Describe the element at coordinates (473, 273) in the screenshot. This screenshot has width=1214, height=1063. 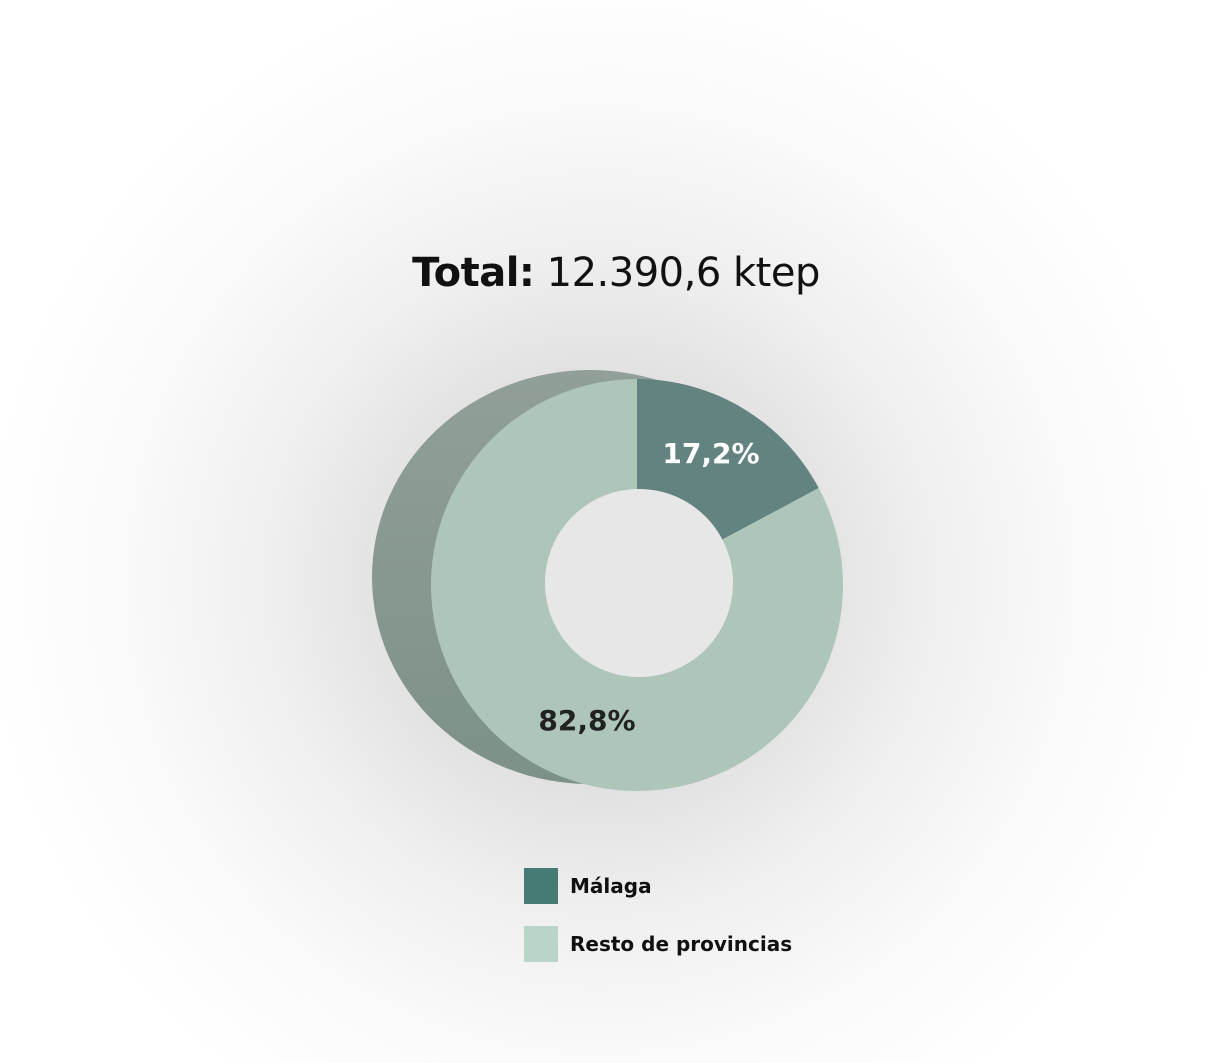
I see `title-label: Total:` at that location.